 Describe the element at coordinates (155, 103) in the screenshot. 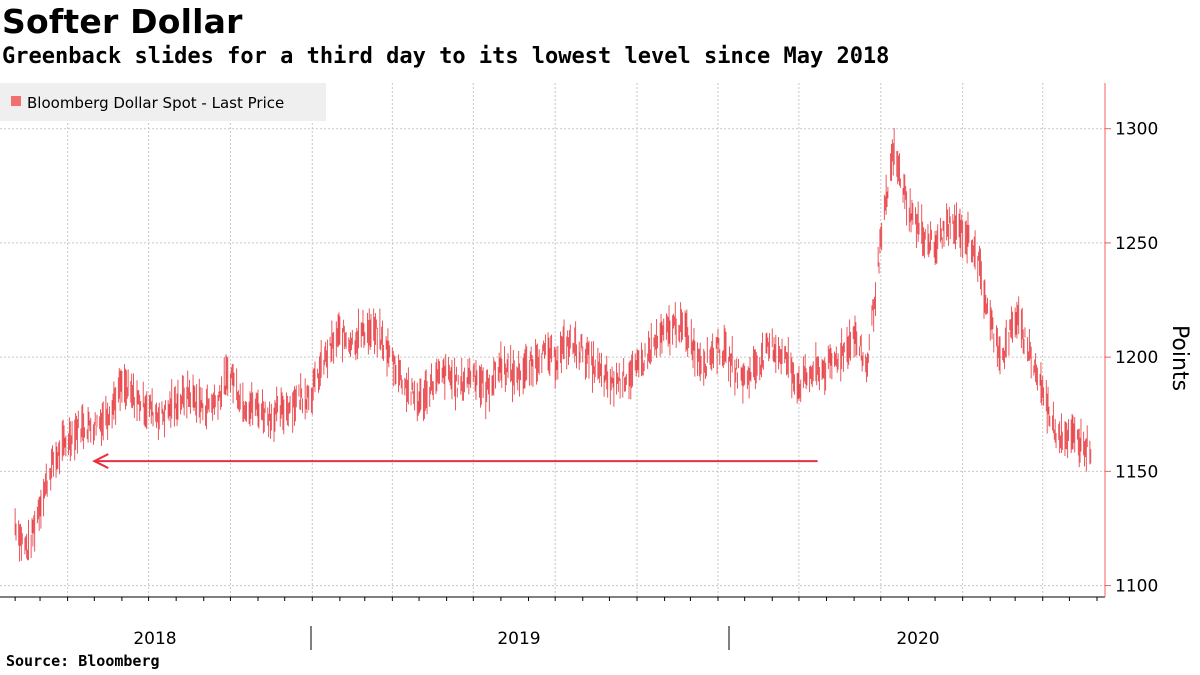

I see `legend-entry: Bloomberg Dollar Spot - Last Price` at that location.